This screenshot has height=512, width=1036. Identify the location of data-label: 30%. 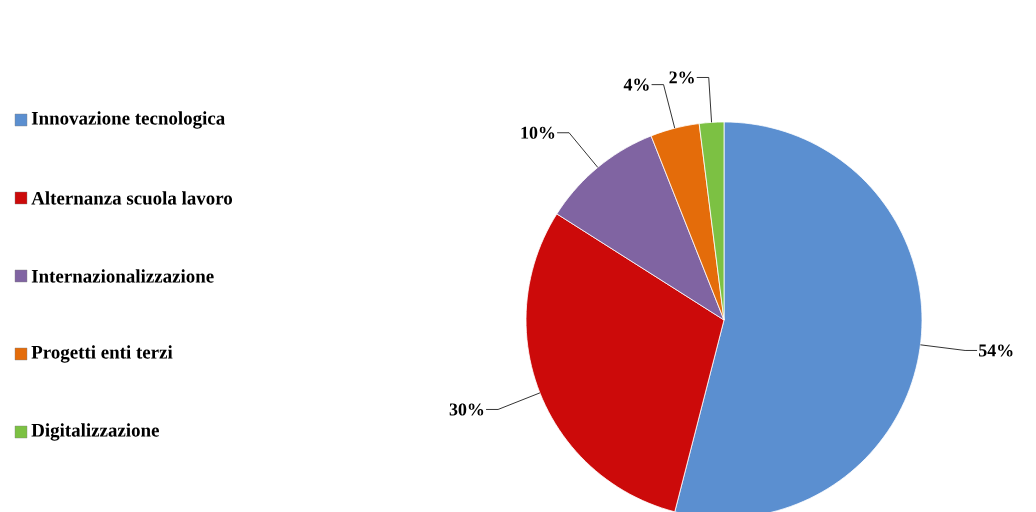
(466, 409).